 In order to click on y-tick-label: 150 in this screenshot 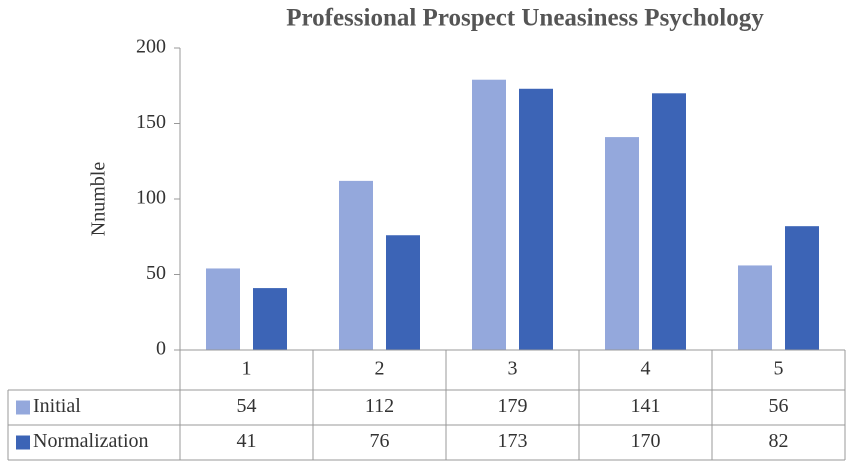, I will do `click(151, 122)`.